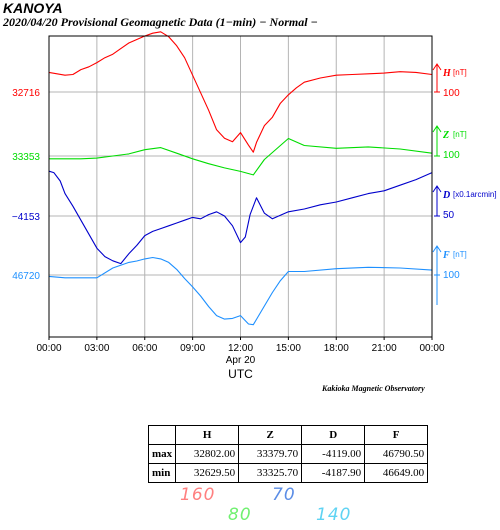 The width and height of the screenshot is (500, 530). I want to click on scale-legend-h: 160, so click(198, 495).